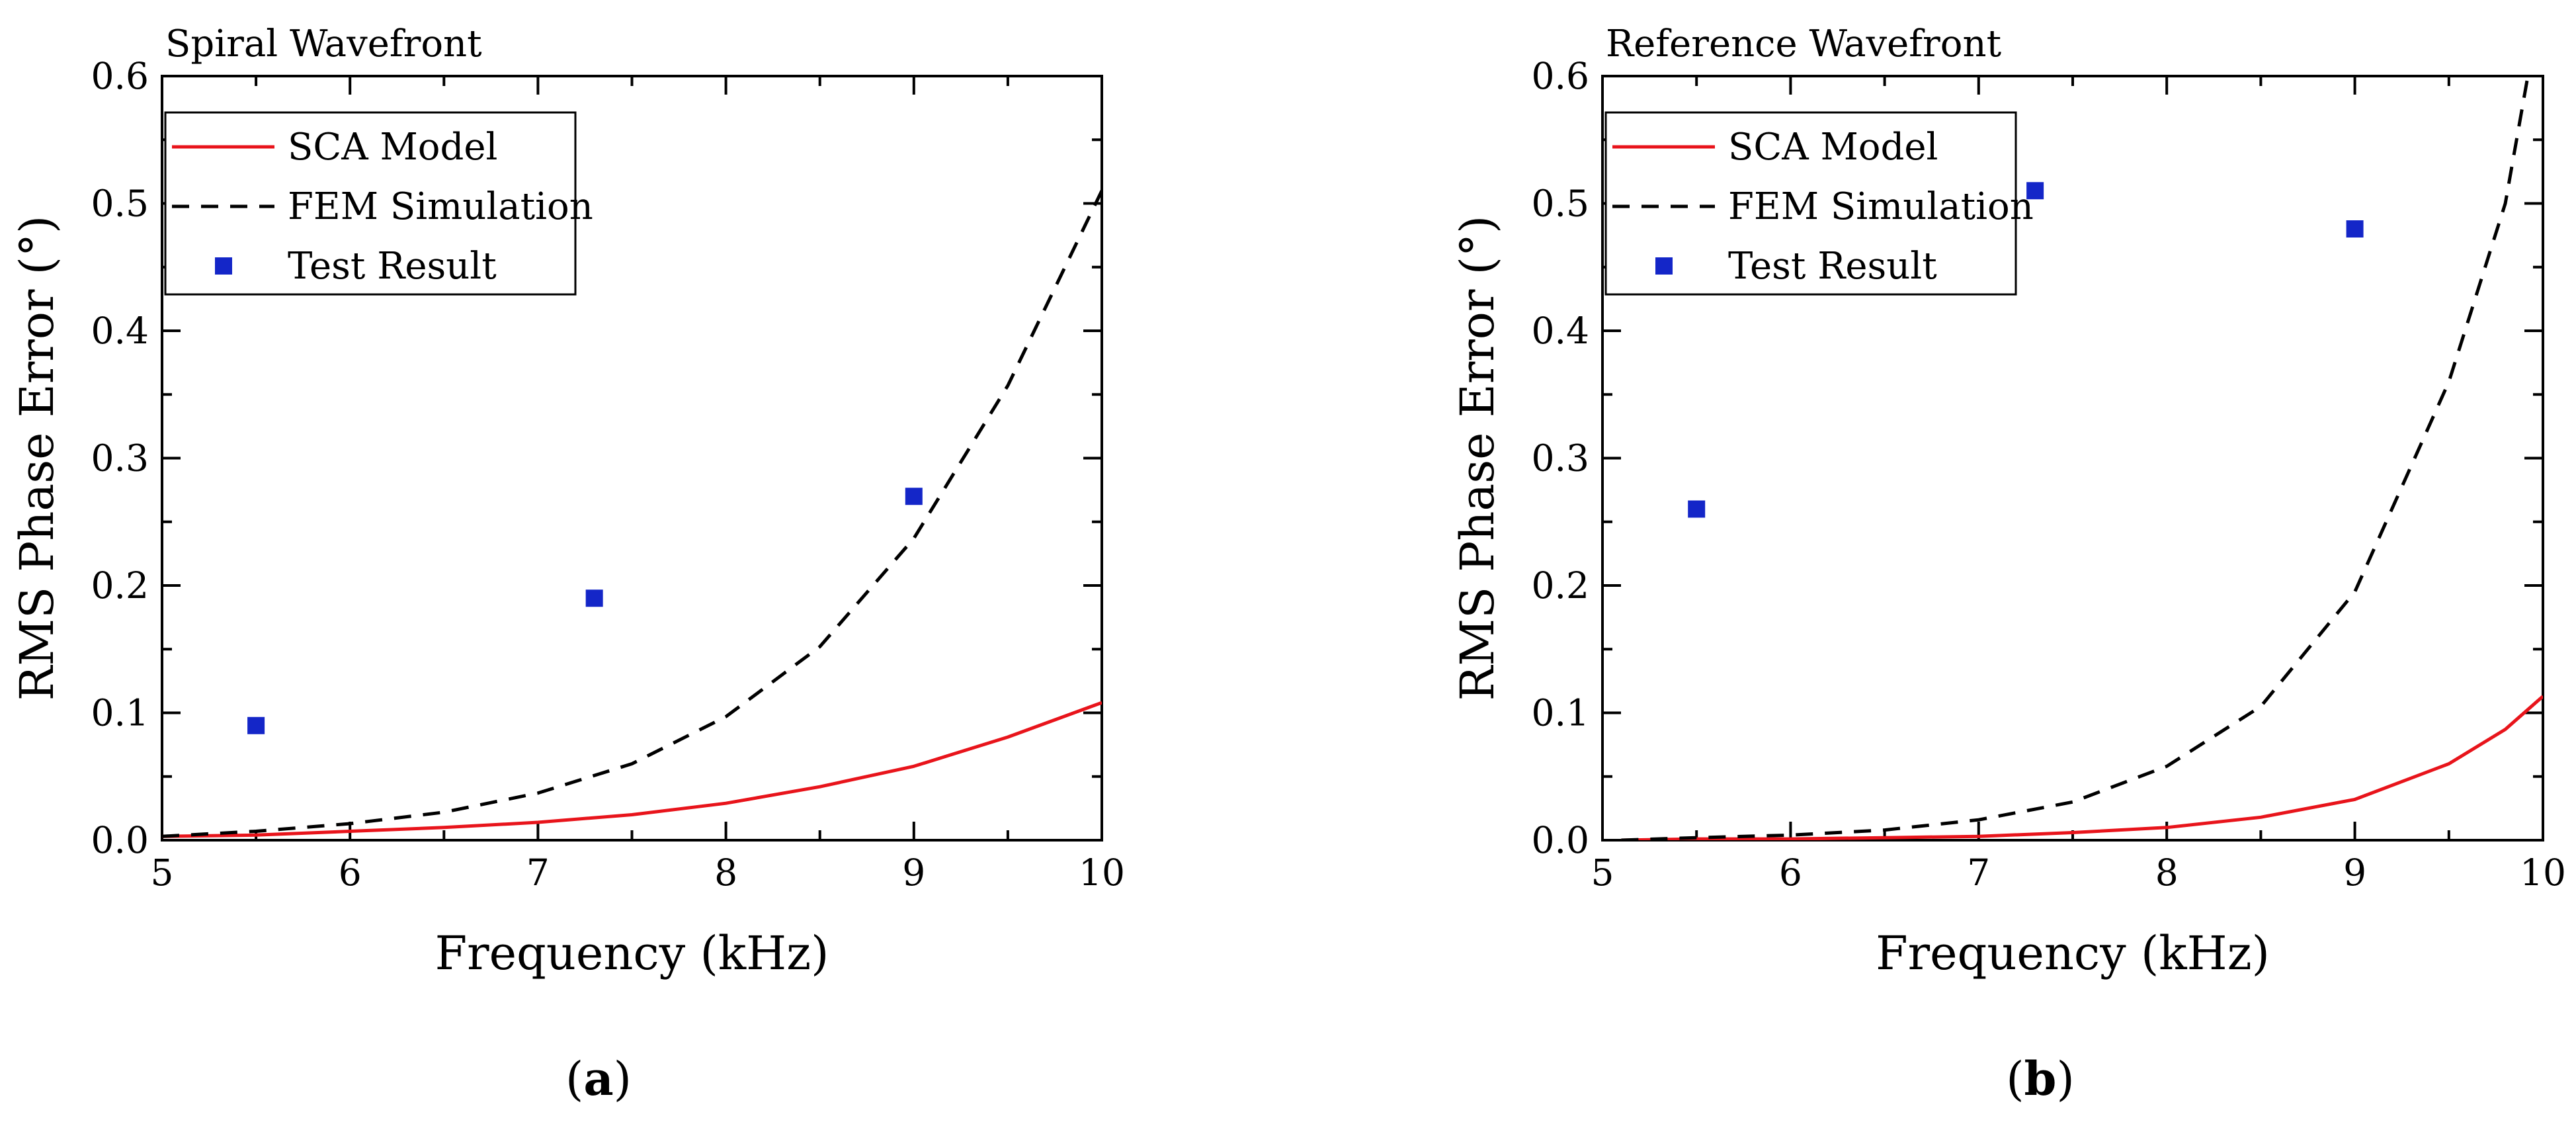 This screenshot has height=1124, width=2576. Describe the element at coordinates (1804, 44) in the screenshot. I see `chart-title: Reference Wavefront` at that location.